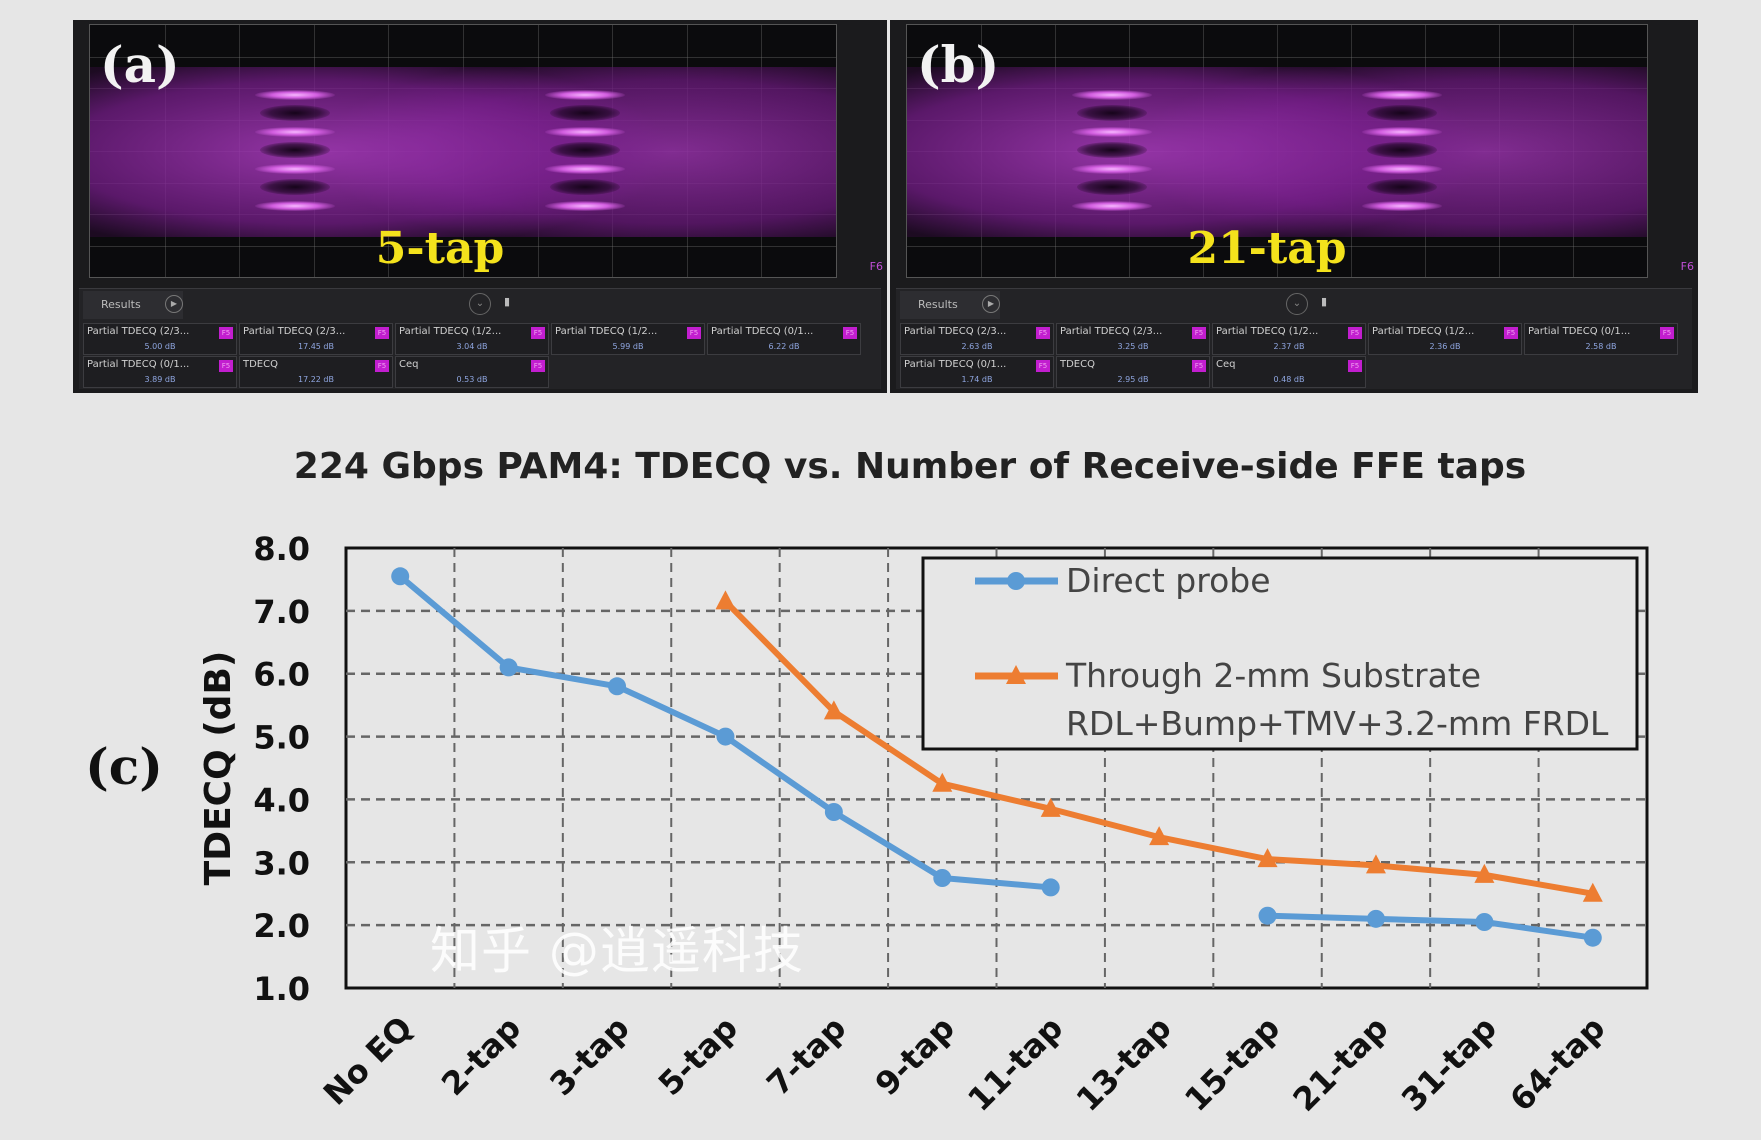  Describe the element at coordinates (784, 346) in the screenshot. I see `result-value: 6.22 dB` at that location.